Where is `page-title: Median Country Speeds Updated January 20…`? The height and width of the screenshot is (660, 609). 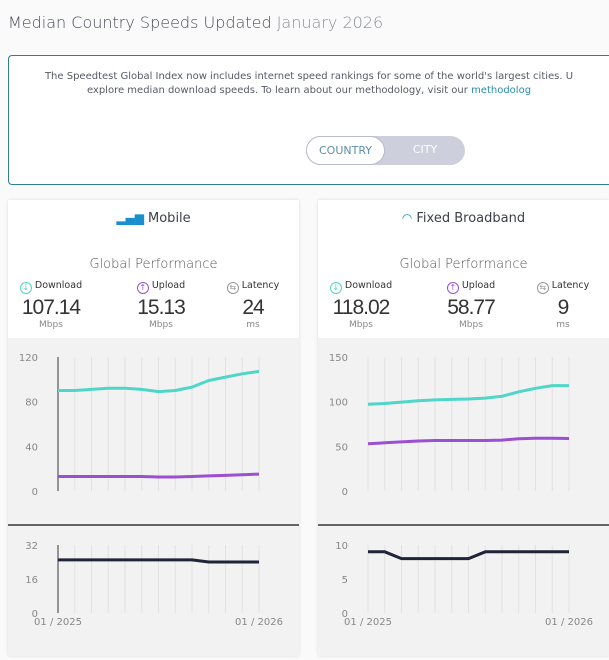
page-title: Median Country Speeds Updated January 20… is located at coordinates (195, 22).